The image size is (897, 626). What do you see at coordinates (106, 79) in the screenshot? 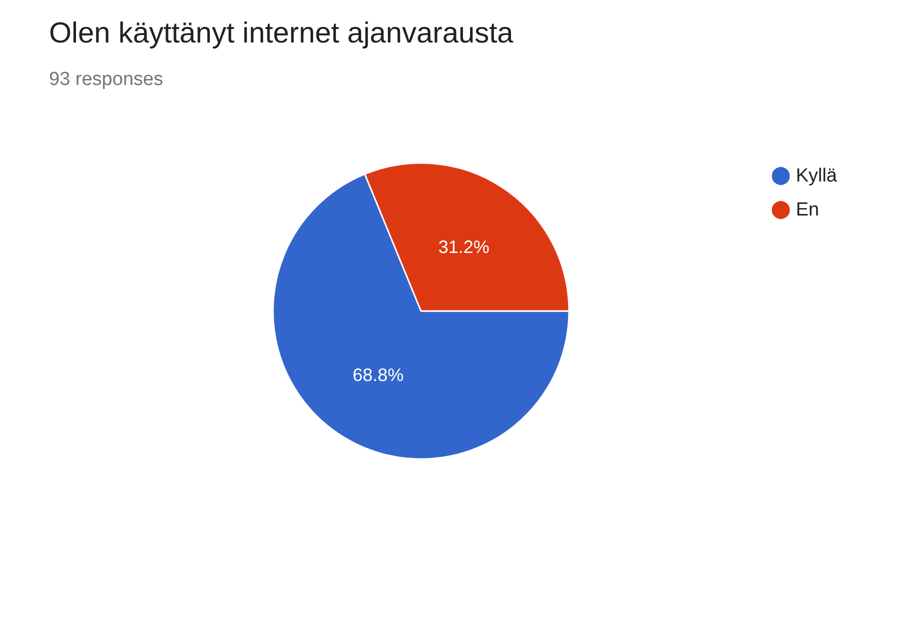
I see `text: 93 responses` at bounding box center [106, 79].